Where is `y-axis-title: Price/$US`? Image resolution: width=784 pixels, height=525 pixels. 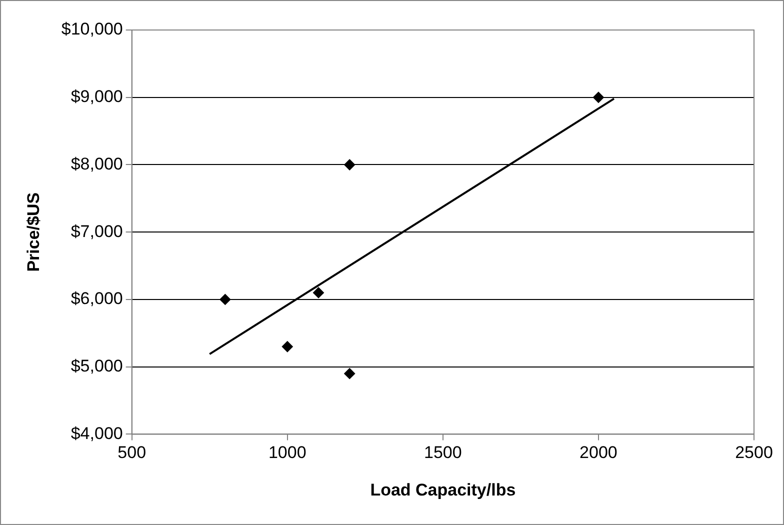 y-axis-title: Price/$US is located at coordinates (33, 232).